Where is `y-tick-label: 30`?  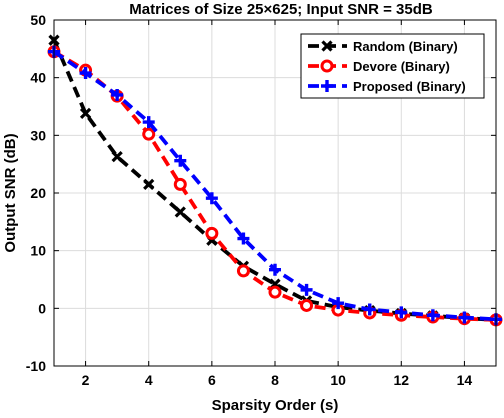 y-tick-label: 30 is located at coordinates (38, 135).